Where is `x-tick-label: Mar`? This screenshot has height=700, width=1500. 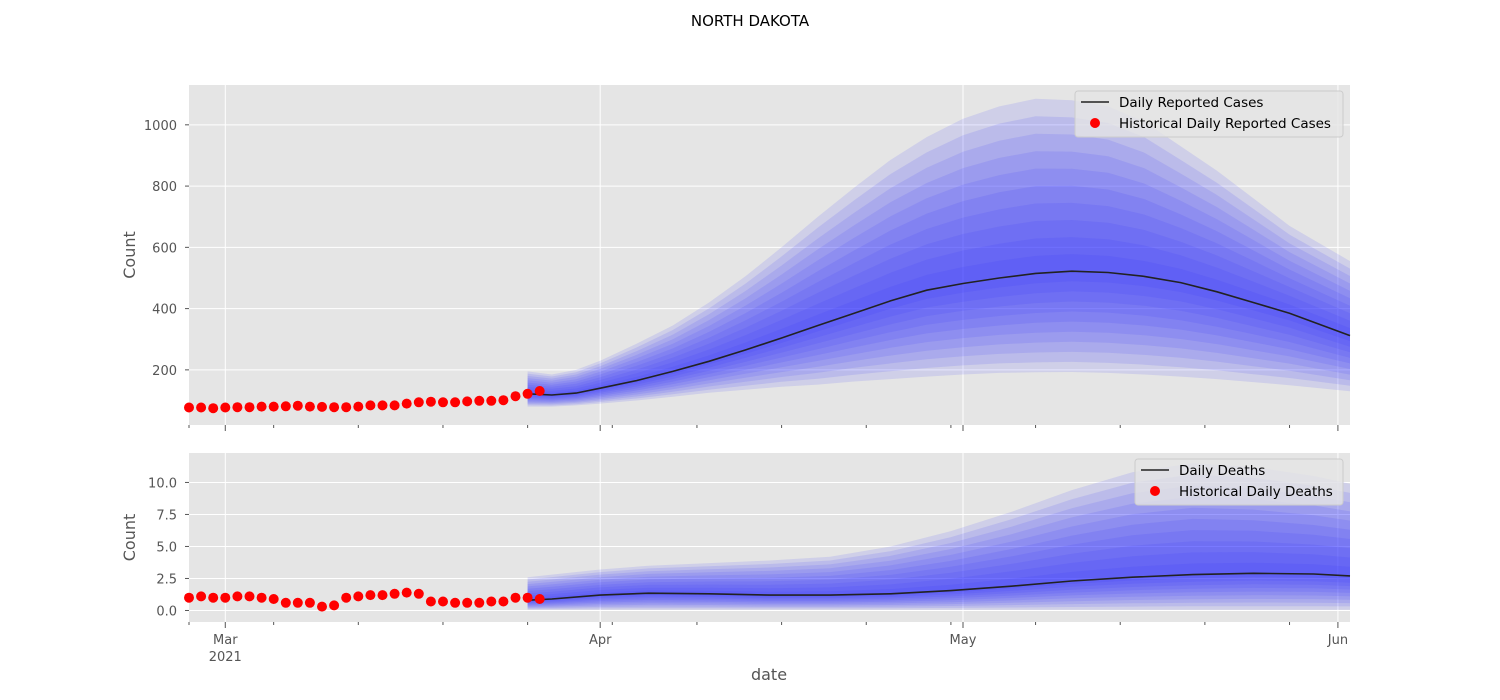 x-tick-label: Mar is located at coordinates (225, 640).